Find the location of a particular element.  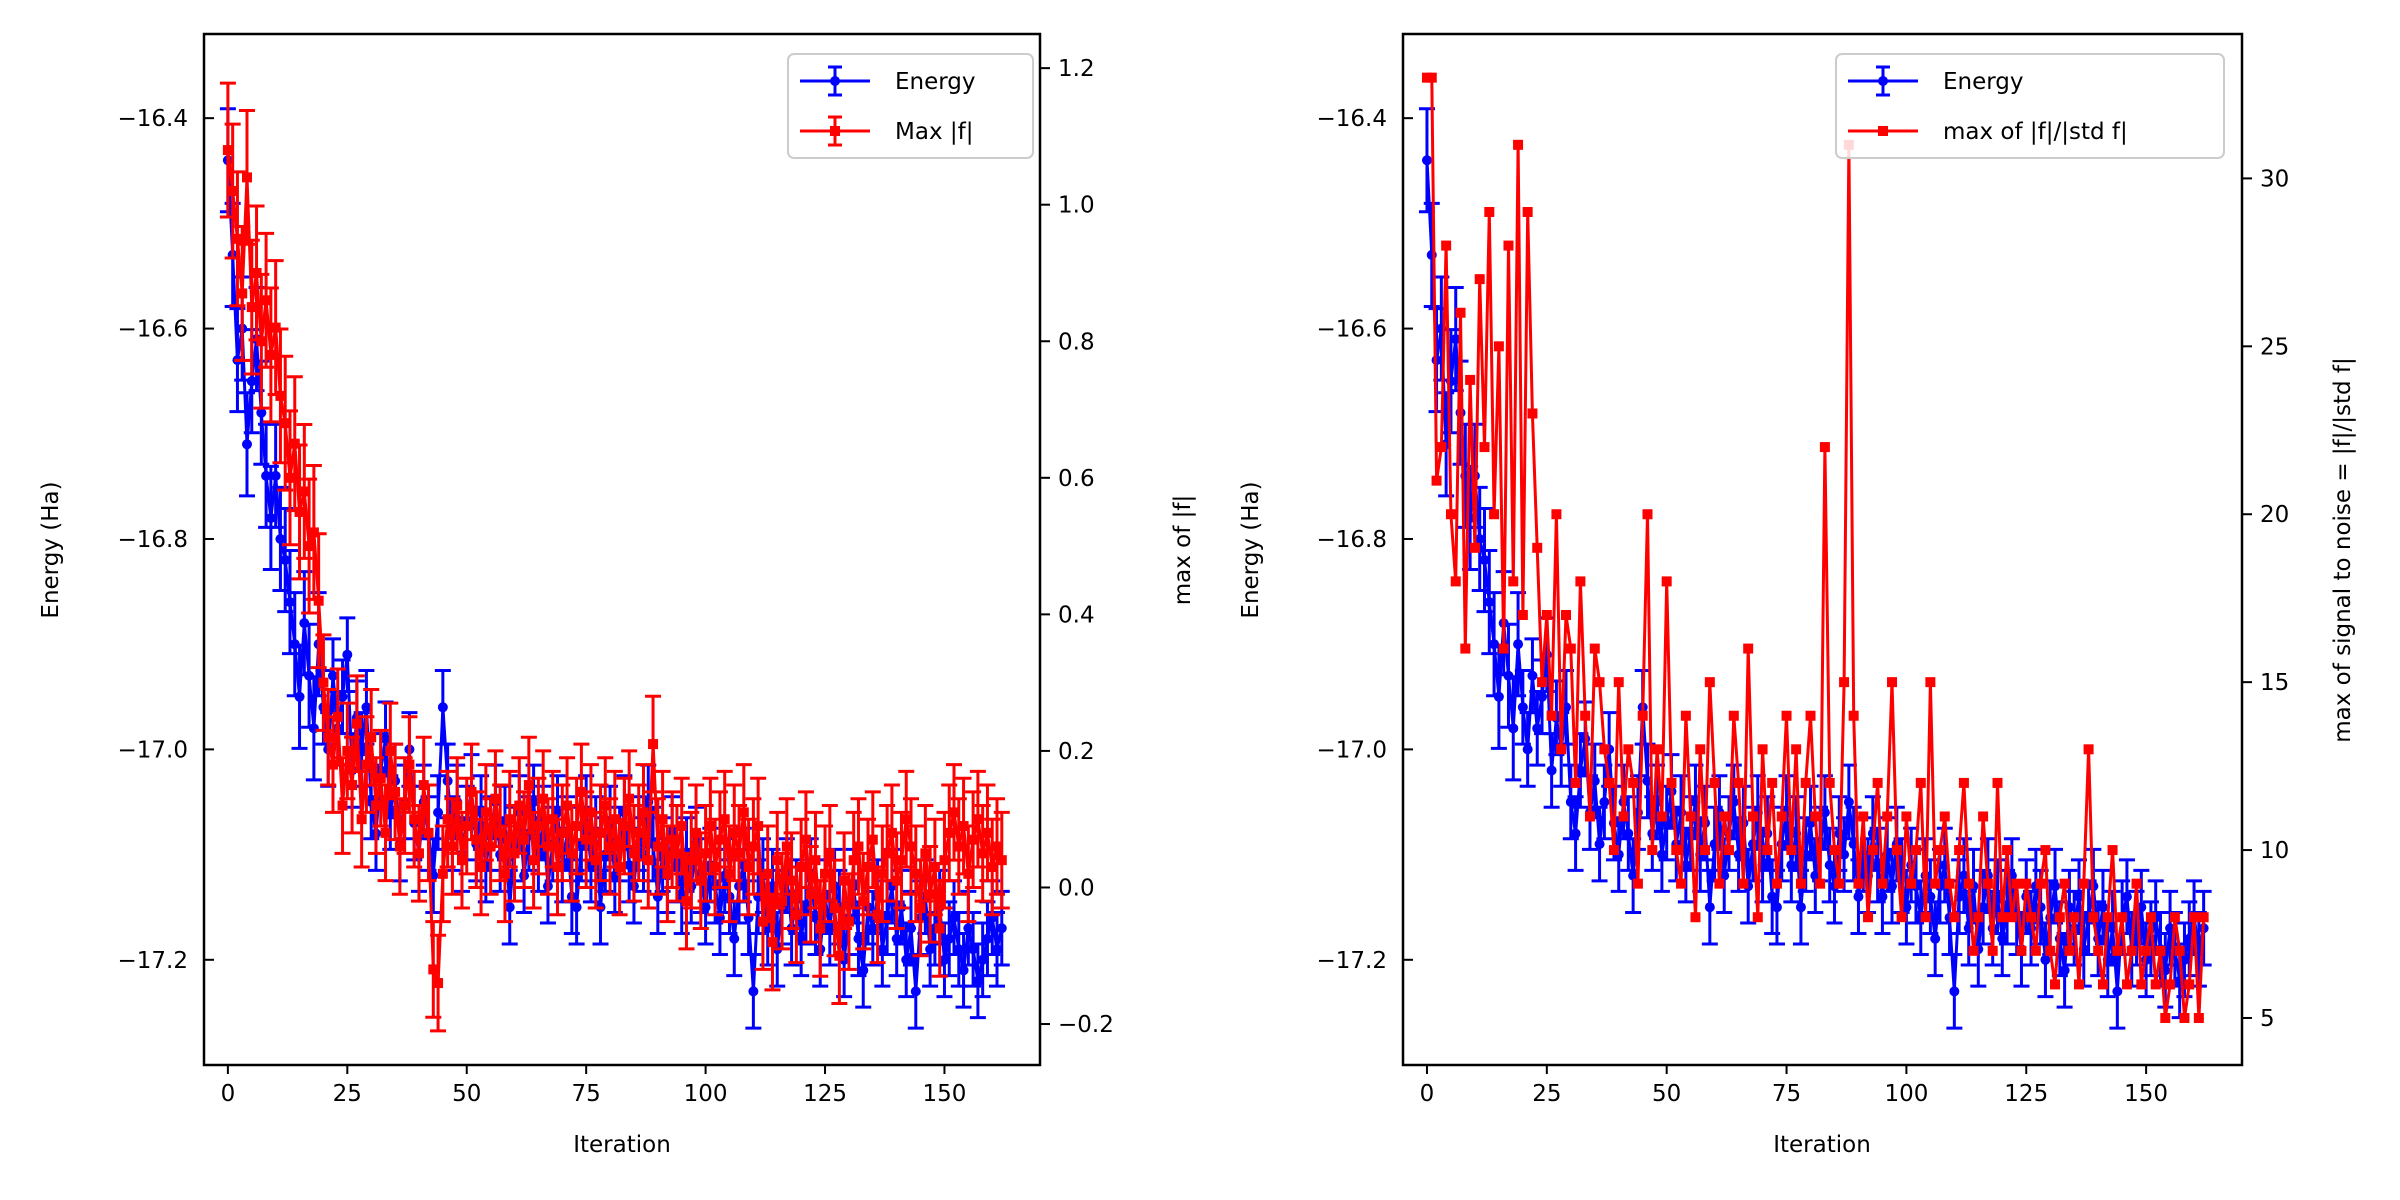

y-right-tick-label: 30 is located at coordinates (2274, 179).